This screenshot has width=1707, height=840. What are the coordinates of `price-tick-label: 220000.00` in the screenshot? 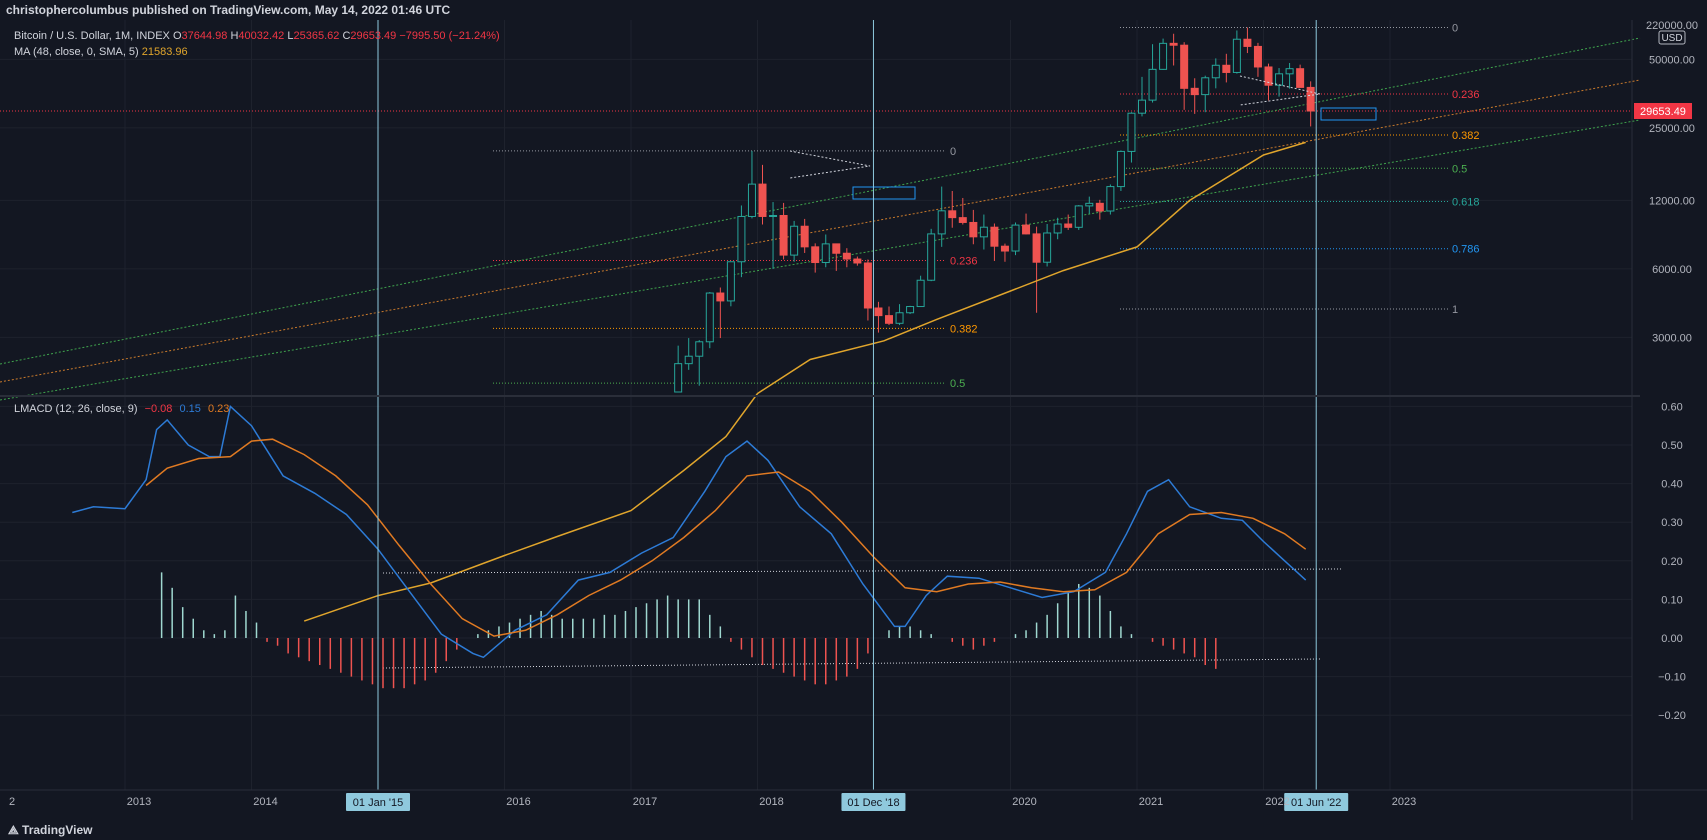 It's located at (1672, 26).